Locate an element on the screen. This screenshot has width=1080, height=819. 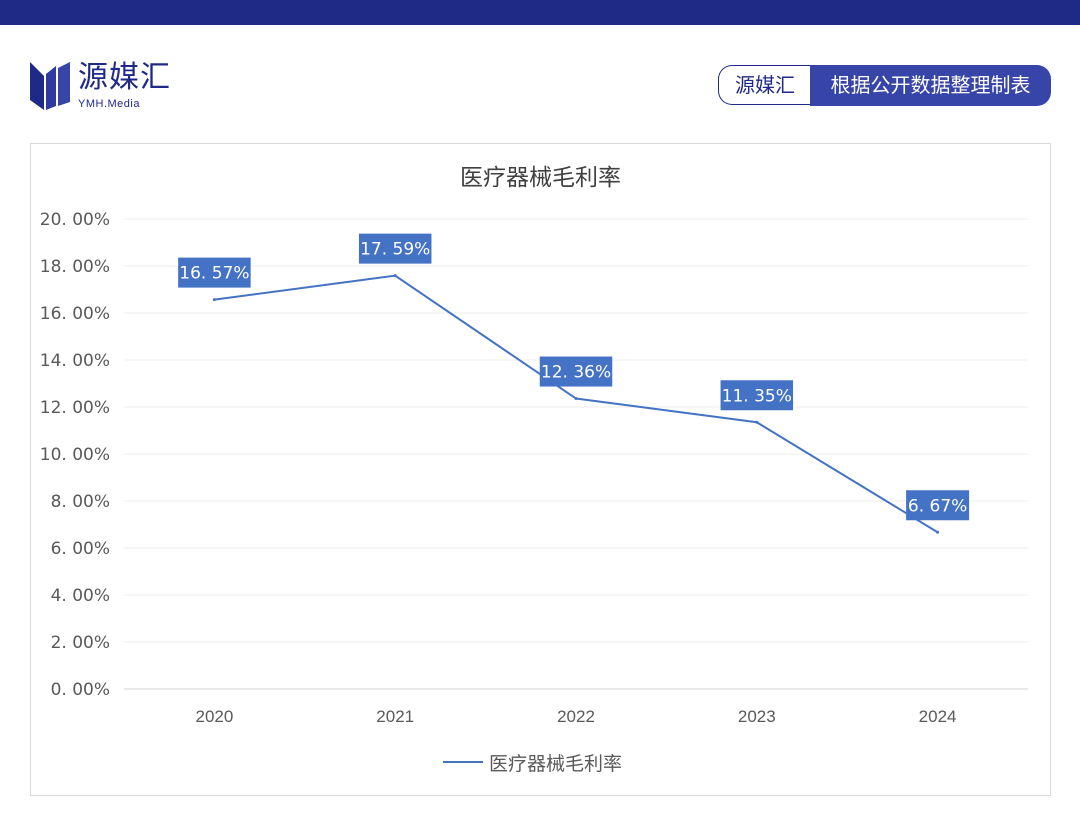
legend: 医疗器械毛利率 is located at coordinates (533, 762).